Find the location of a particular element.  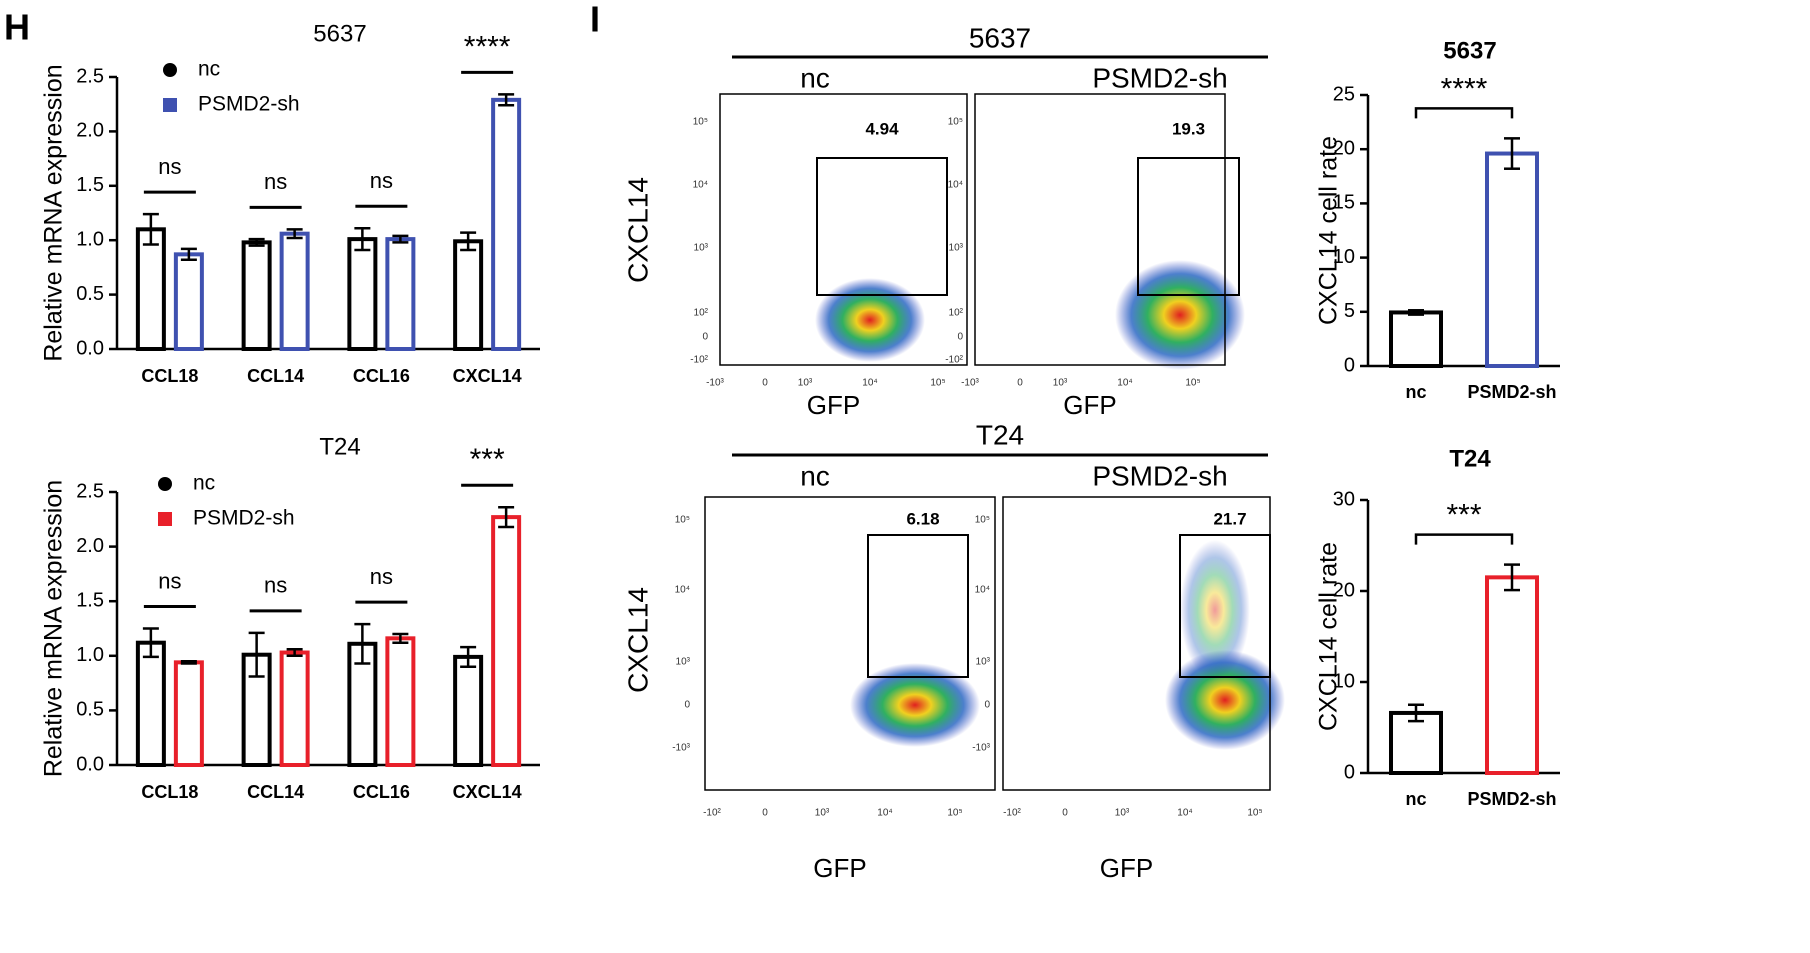

y-axis-label: Relative mRNA expression is located at coordinates (54, 212).